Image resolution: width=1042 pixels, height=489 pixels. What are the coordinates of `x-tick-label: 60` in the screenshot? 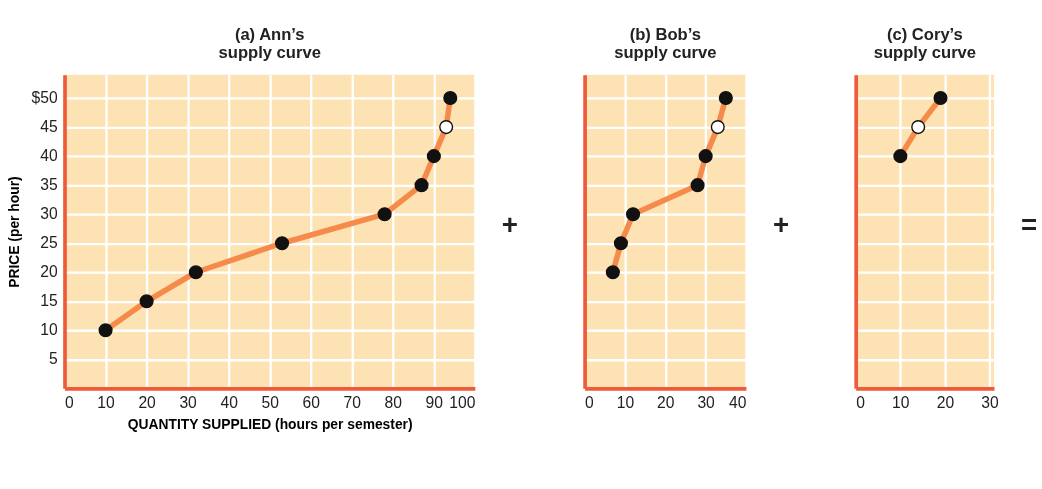 It's located at (311, 403).